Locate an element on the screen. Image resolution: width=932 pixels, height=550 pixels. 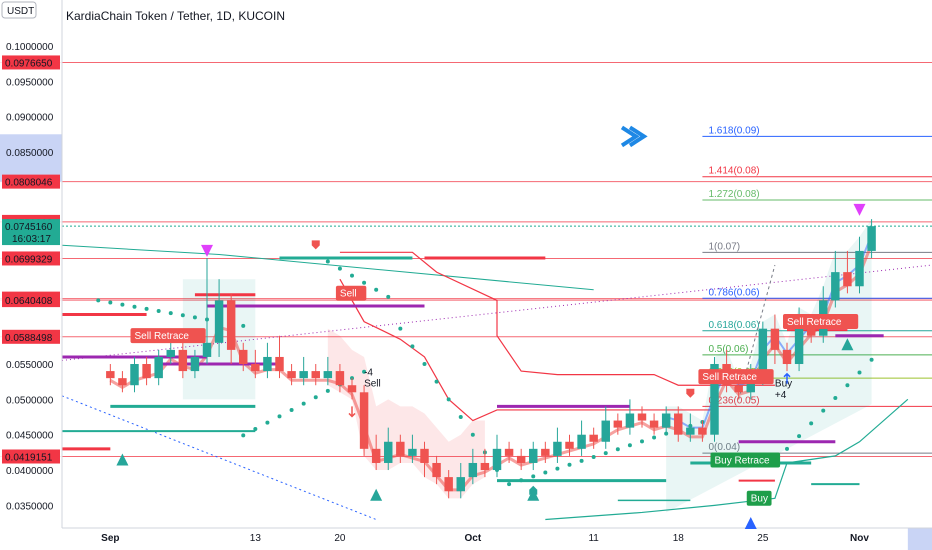
price-tick-label: 0.0850000 is located at coordinates (30, 153).